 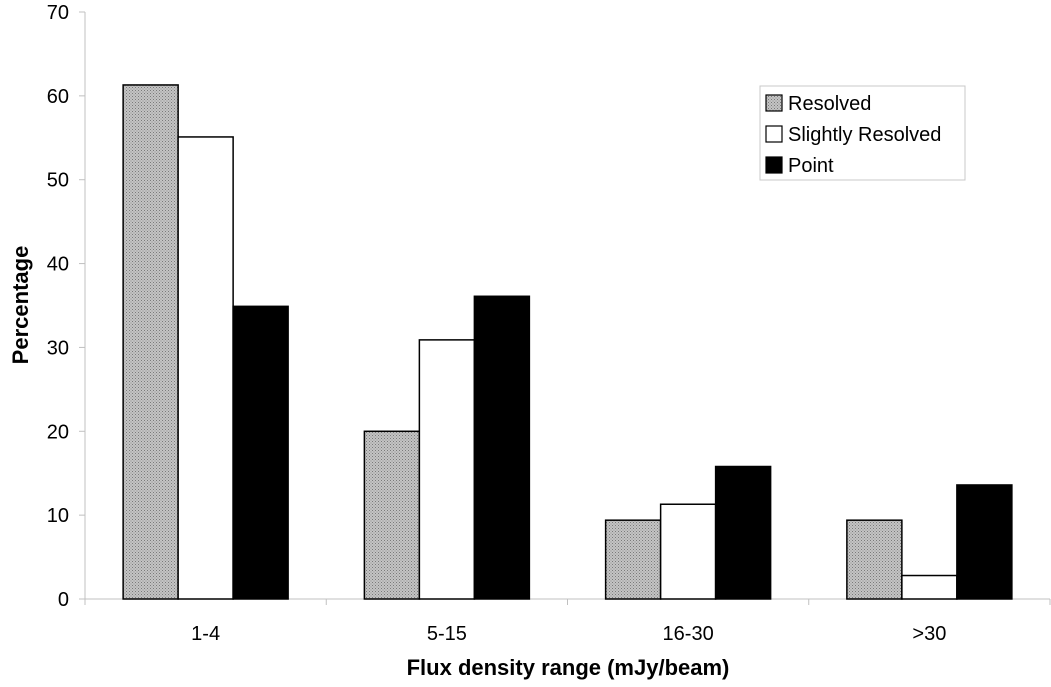 I want to click on x-tick-label: 5-15, so click(x=447, y=634).